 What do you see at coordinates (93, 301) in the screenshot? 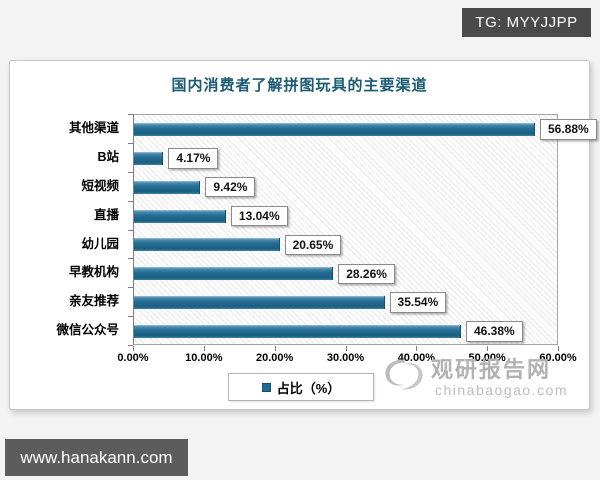
I see `category-label: 亲友推荐` at bounding box center [93, 301].